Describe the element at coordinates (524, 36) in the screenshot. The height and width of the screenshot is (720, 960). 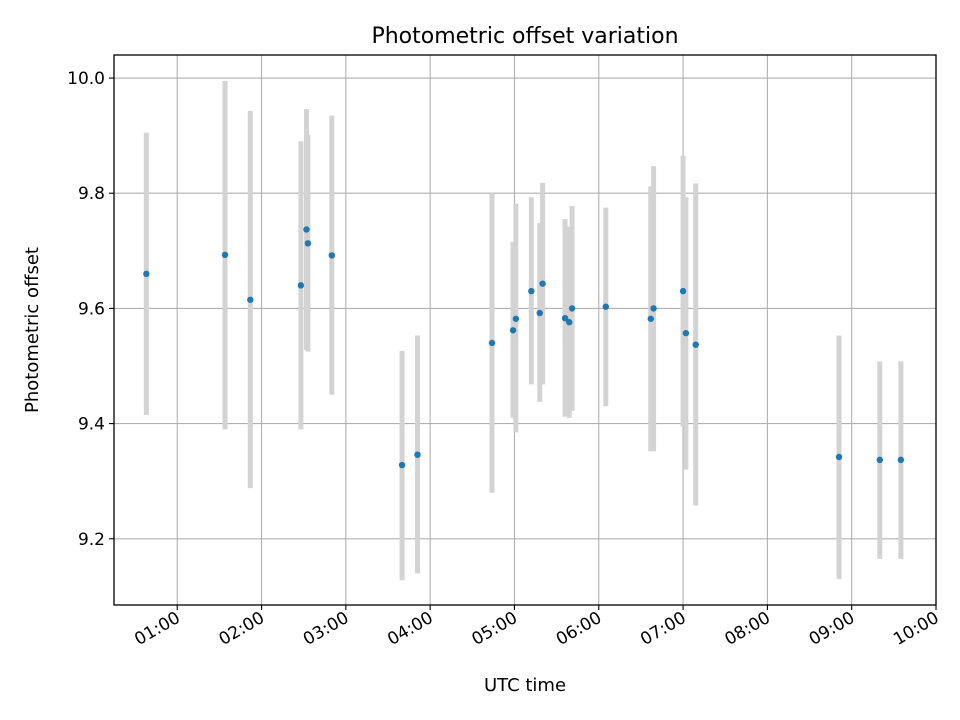
I see `chart-title: Photometric offset variation` at that location.